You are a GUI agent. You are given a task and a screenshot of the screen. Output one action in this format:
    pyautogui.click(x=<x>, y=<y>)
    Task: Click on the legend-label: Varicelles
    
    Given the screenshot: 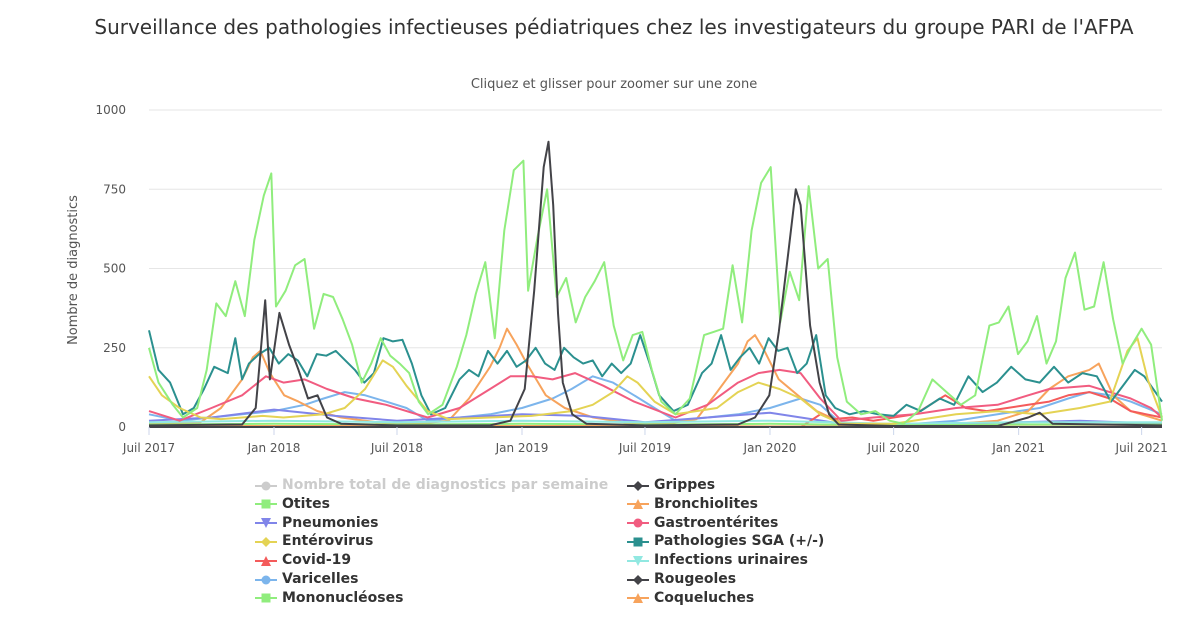 What is the action you would take?
    pyautogui.click(x=320, y=579)
    